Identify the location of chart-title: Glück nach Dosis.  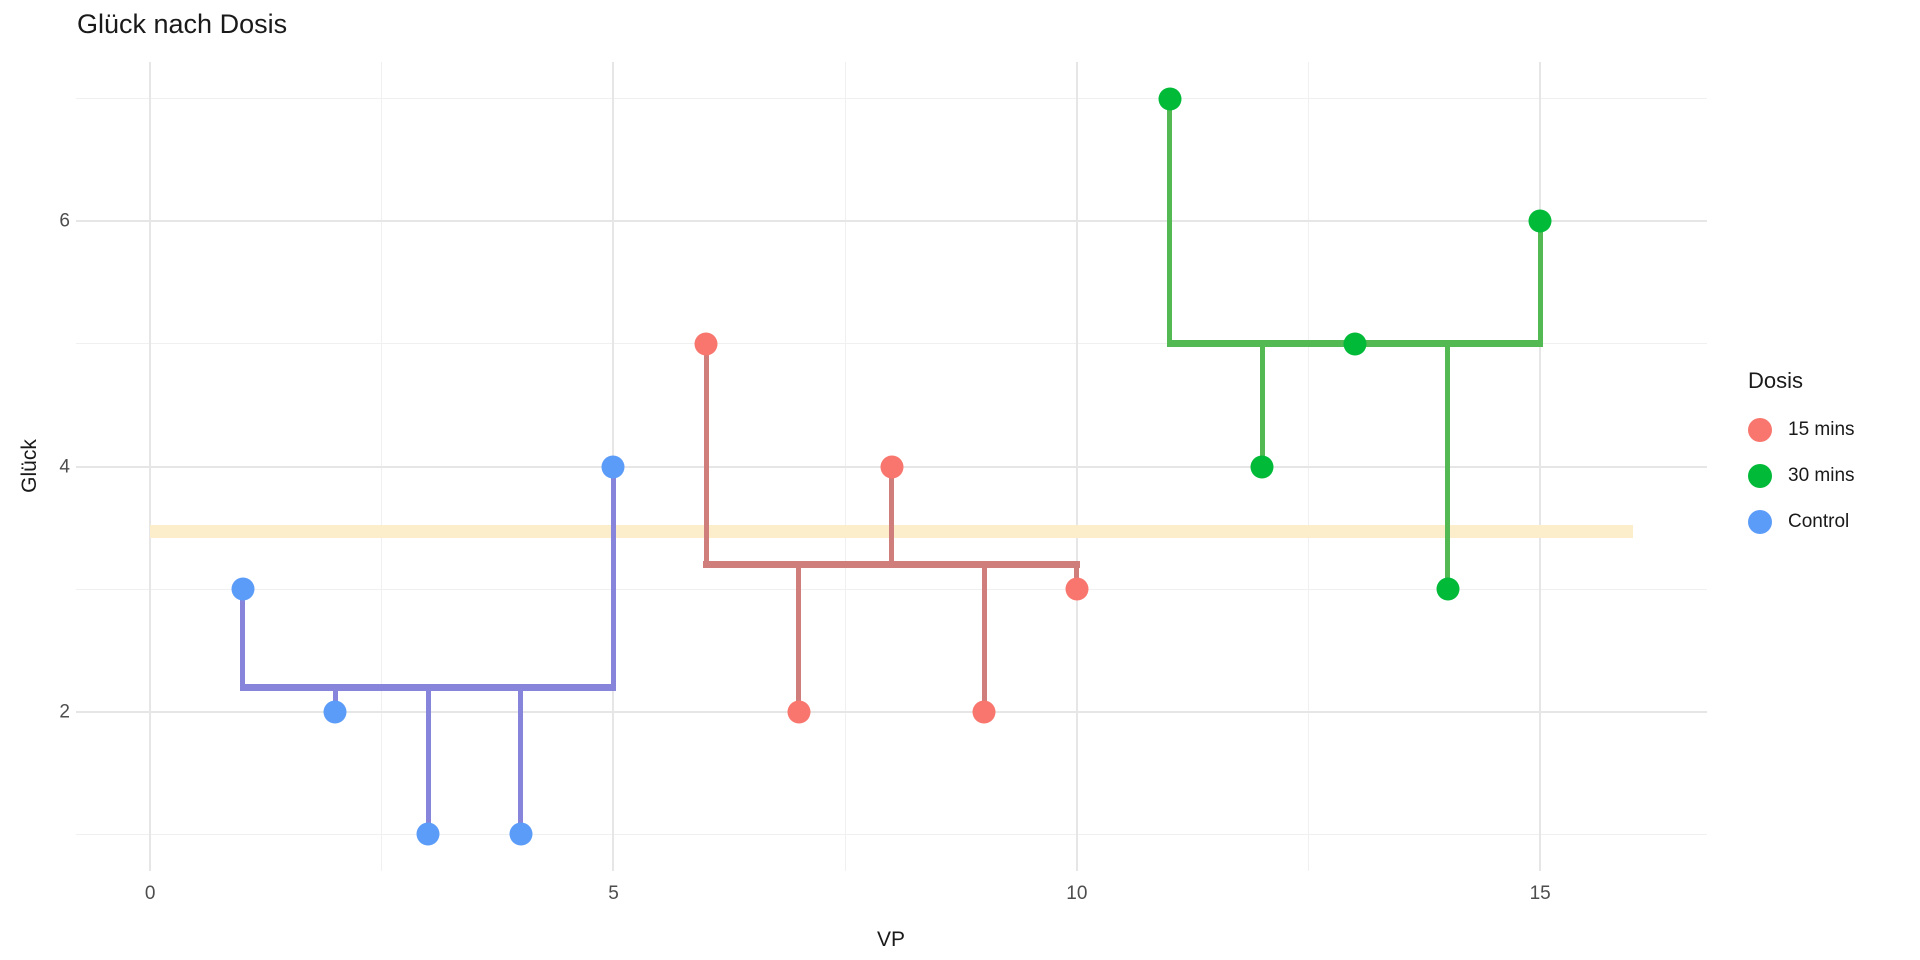
(182, 24).